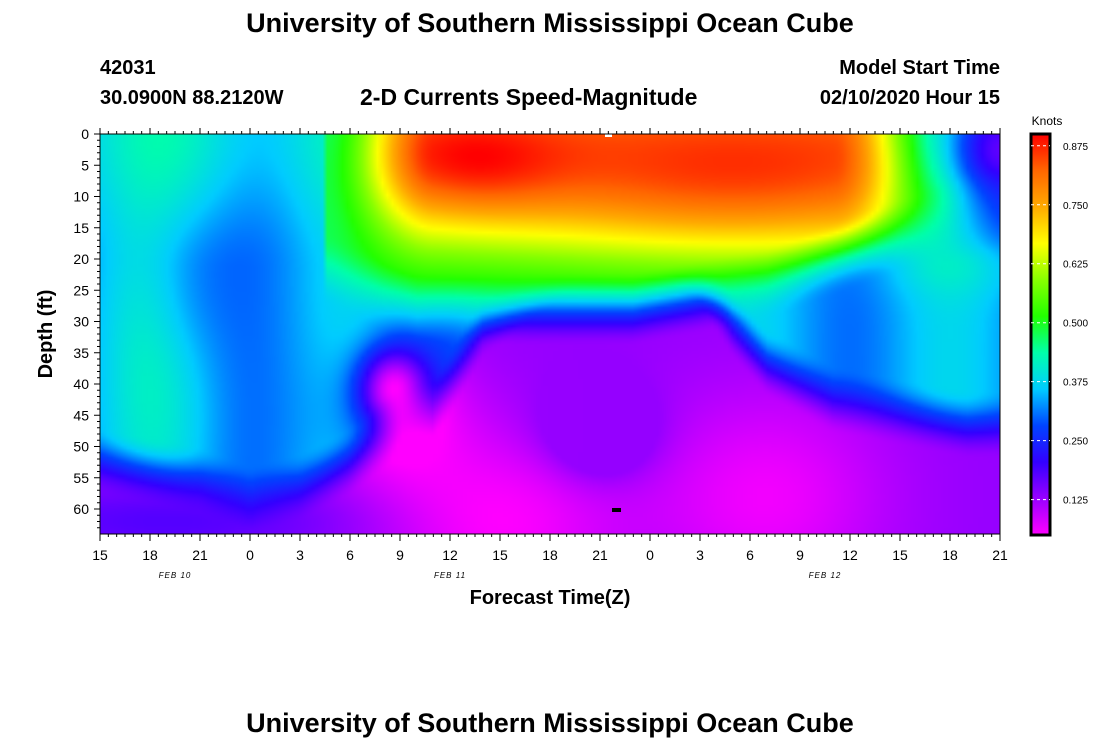 The width and height of the screenshot is (1100, 750). I want to click on y-tick-label: 35, so click(81, 353).